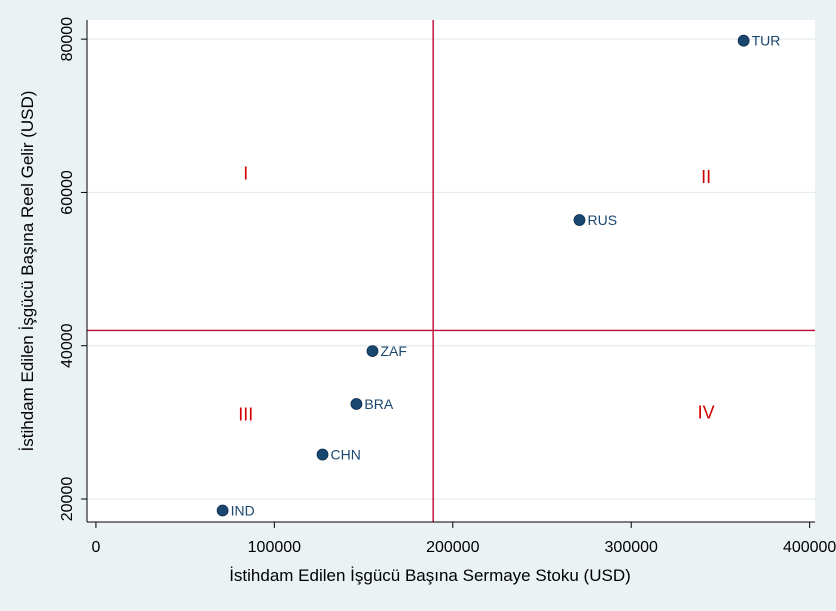 The height and width of the screenshot is (611, 836). I want to click on data-point-label: BRA, so click(378, 404).